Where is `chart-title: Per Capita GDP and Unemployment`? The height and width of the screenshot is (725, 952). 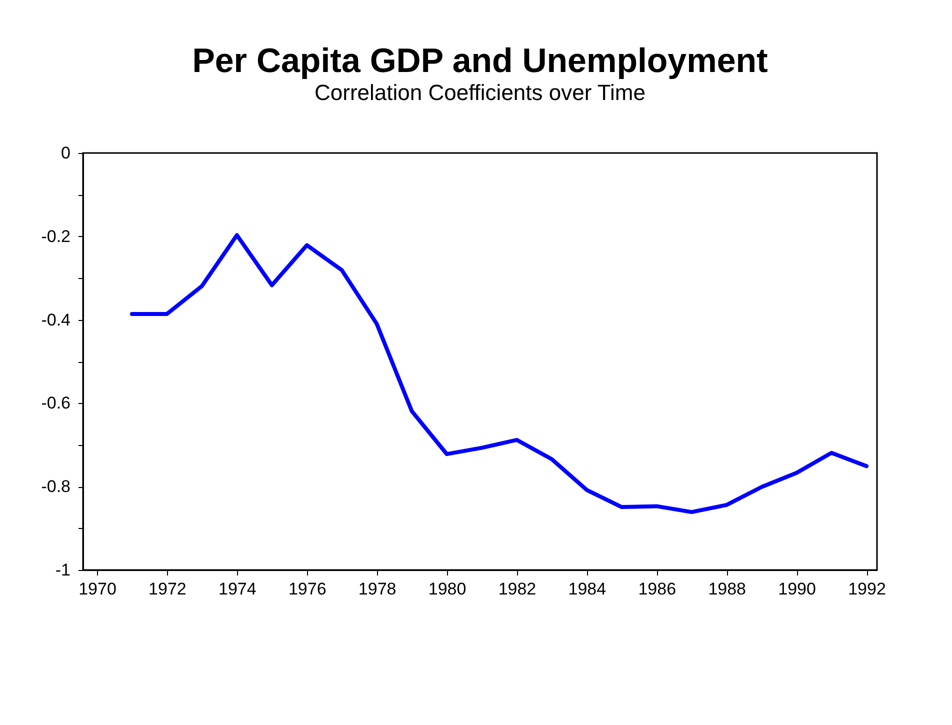 chart-title: Per Capita GDP and Unemployment is located at coordinates (480, 61).